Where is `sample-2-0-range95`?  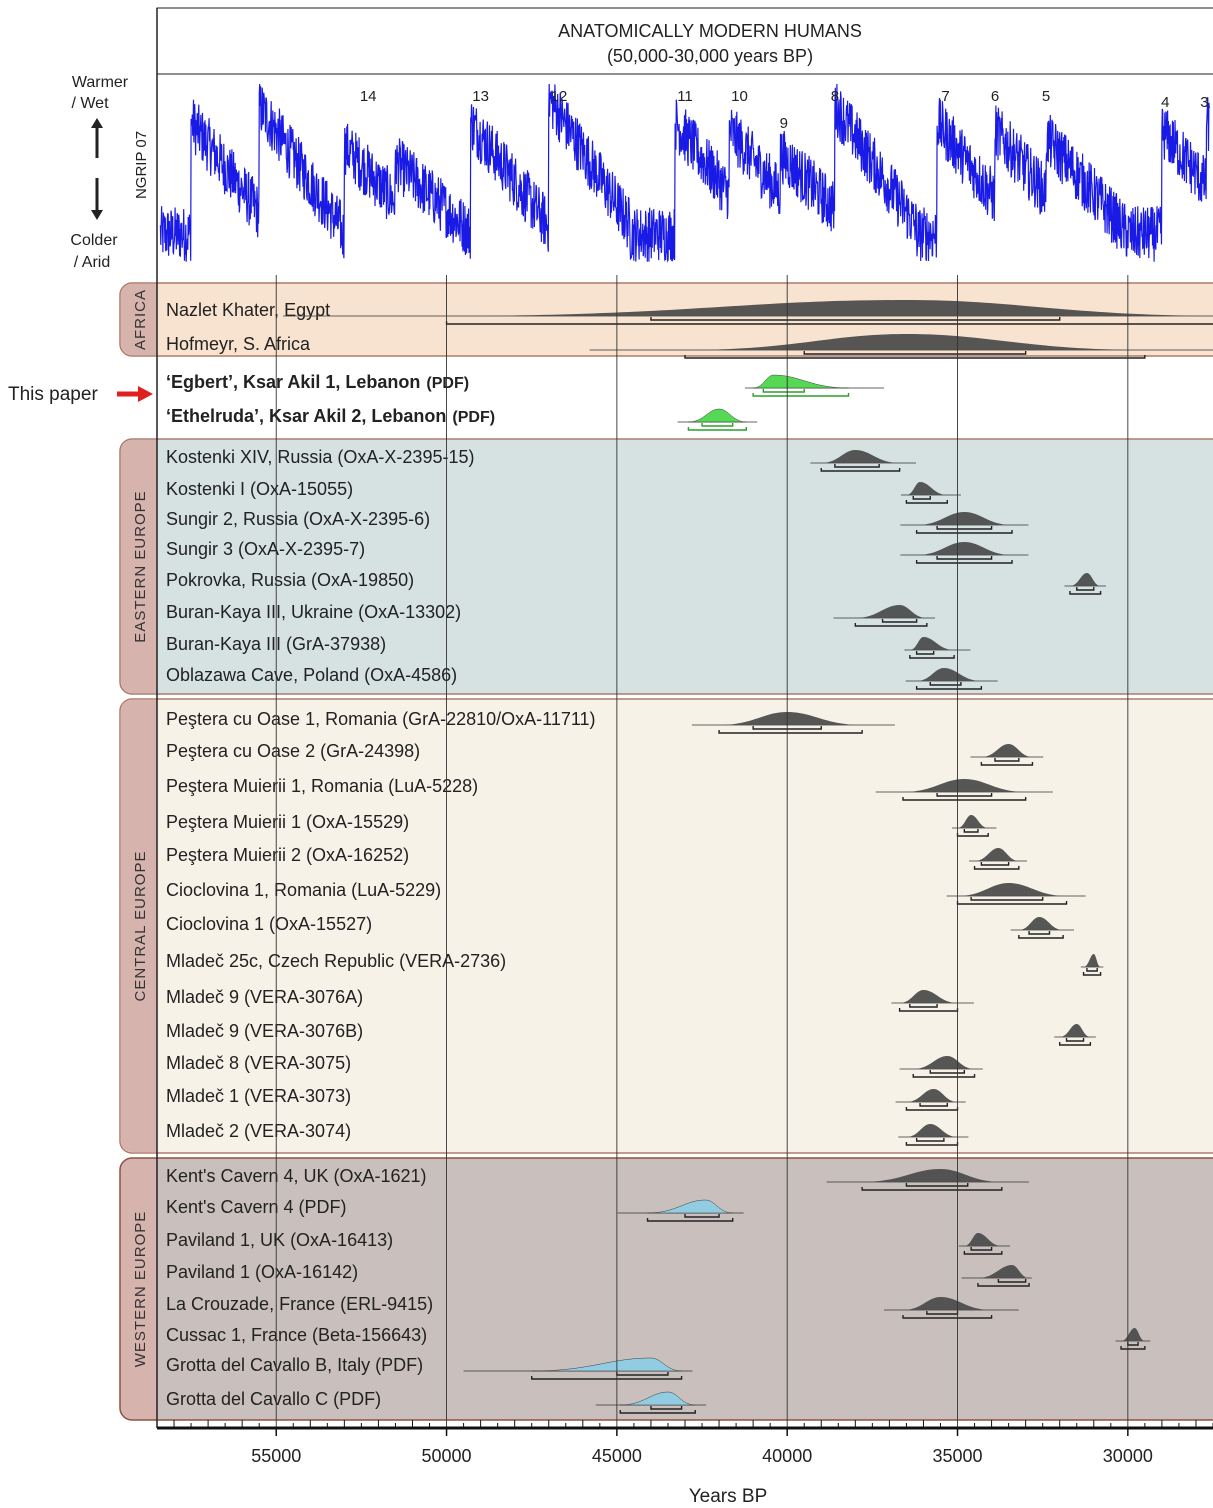 sample-2-0-range95 is located at coordinates (860, 470).